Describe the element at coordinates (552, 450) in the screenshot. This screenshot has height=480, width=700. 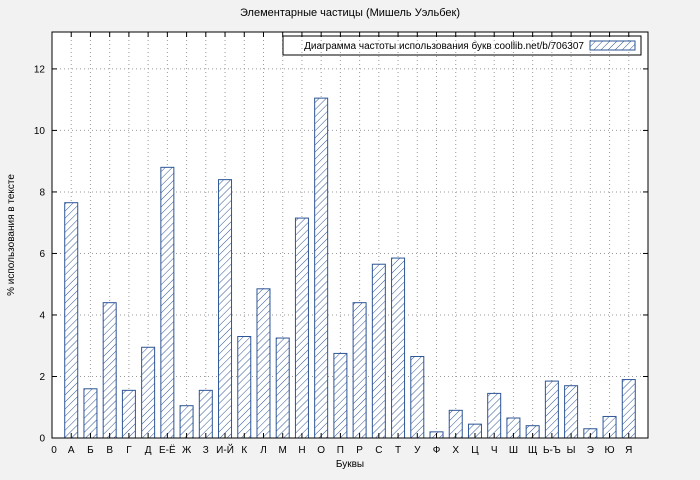
I see `xtick-label: Ь-Ъ` at that location.